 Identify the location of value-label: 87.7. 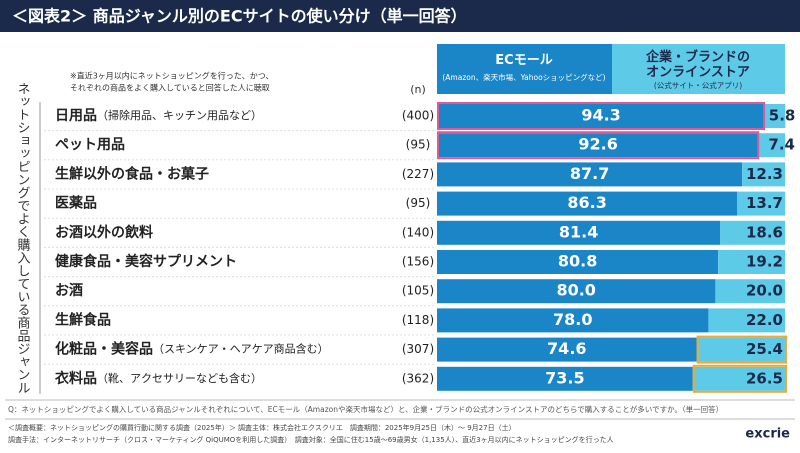
(589, 173).